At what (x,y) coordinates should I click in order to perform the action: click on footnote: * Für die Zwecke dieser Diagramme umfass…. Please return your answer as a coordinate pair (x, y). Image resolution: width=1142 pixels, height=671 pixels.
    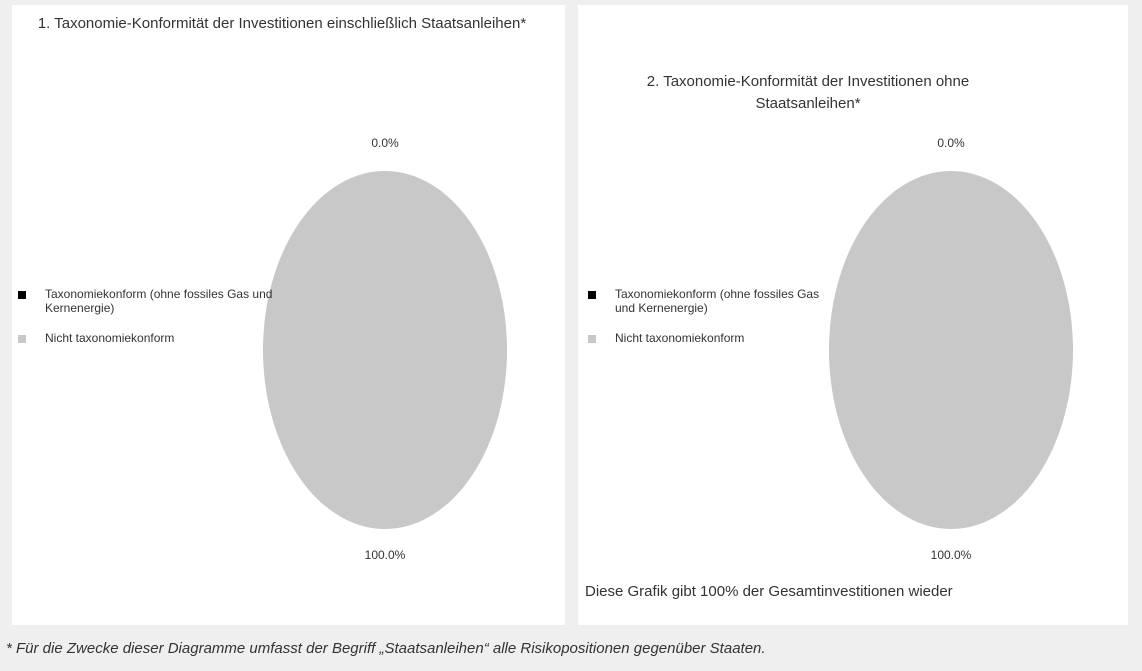
    Looking at the image, I should click on (386, 648).